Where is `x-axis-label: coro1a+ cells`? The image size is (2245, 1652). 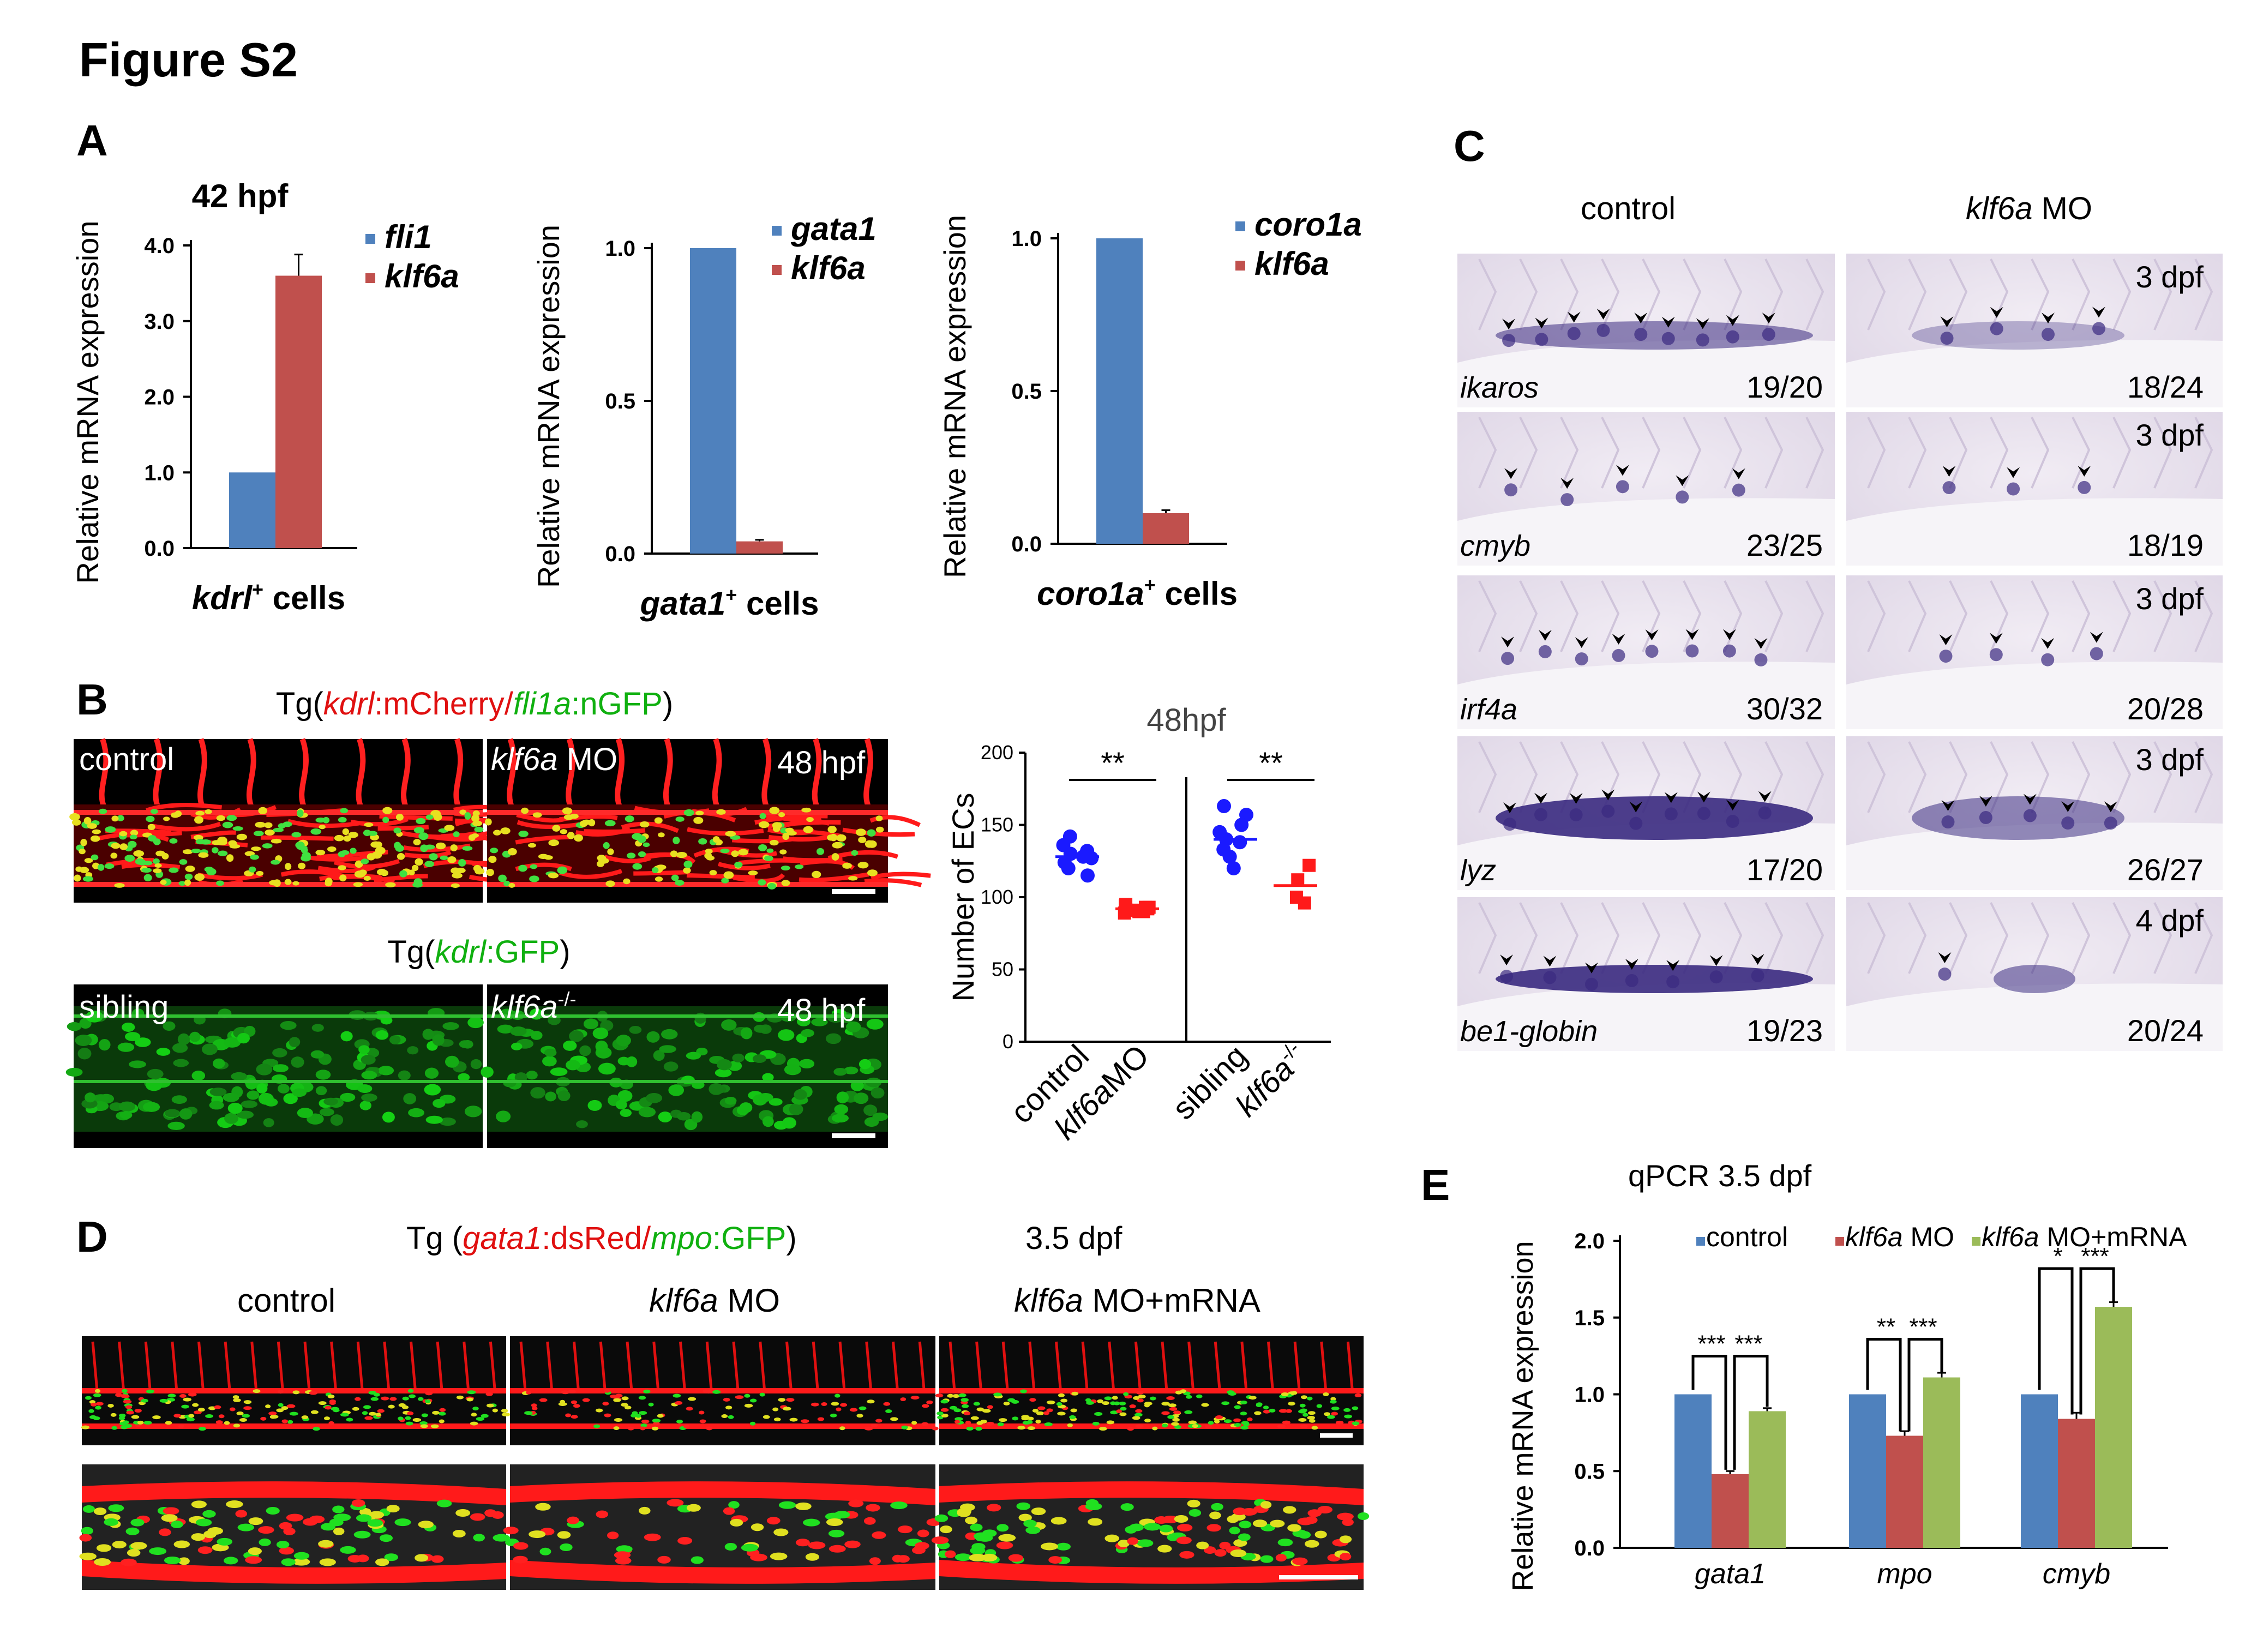 x-axis-label: coro1a+ cells is located at coordinates (1137, 593).